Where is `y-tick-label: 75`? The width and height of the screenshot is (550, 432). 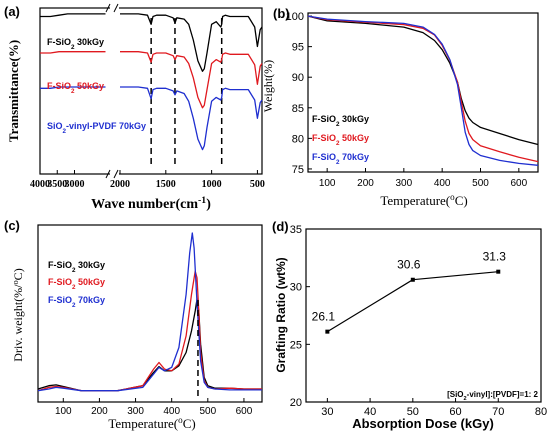 y-tick-label: 75 is located at coordinates (298, 170).